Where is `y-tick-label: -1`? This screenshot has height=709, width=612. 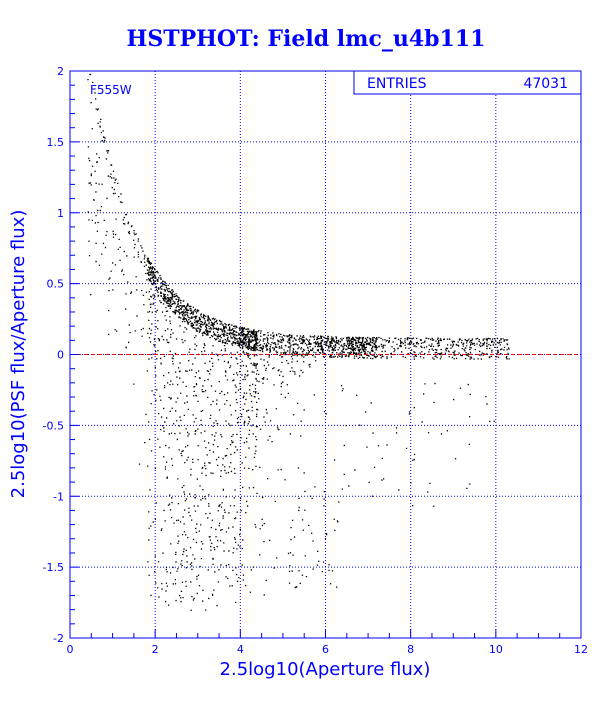 y-tick-label: -1 is located at coordinates (58, 496).